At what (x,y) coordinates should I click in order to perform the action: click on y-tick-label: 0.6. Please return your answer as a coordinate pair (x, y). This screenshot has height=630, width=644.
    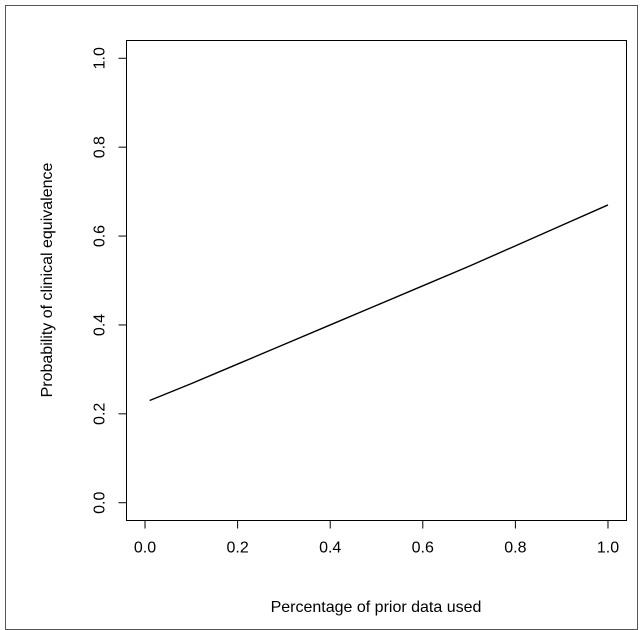
    Looking at the image, I should click on (100, 236).